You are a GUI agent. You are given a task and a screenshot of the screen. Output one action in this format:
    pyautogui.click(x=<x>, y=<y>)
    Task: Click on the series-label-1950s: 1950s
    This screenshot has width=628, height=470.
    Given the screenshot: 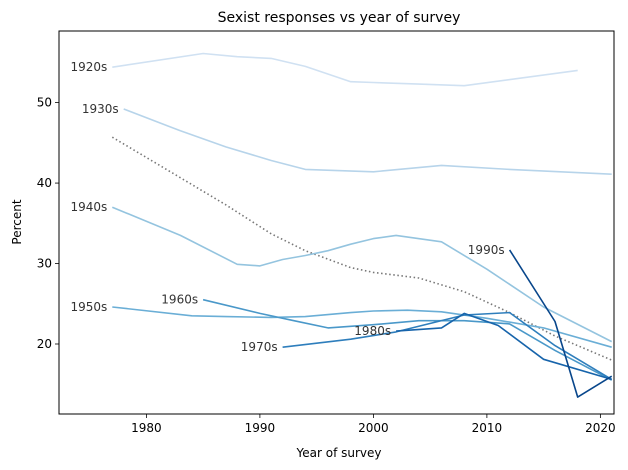 What is the action you would take?
    pyautogui.click(x=89, y=307)
    